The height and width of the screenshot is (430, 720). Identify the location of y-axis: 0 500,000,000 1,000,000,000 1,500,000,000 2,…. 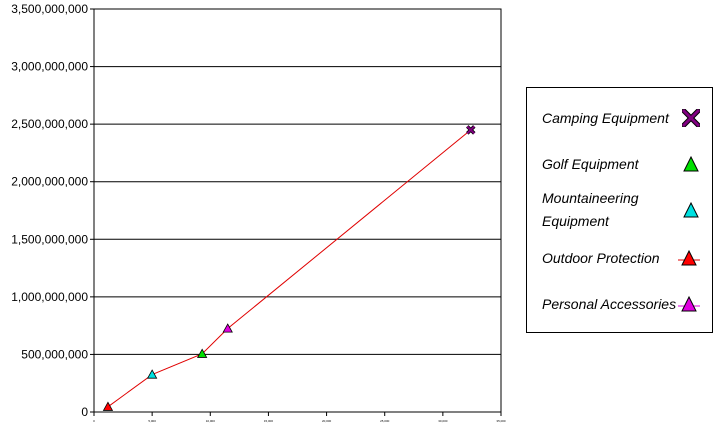
(52, 210).